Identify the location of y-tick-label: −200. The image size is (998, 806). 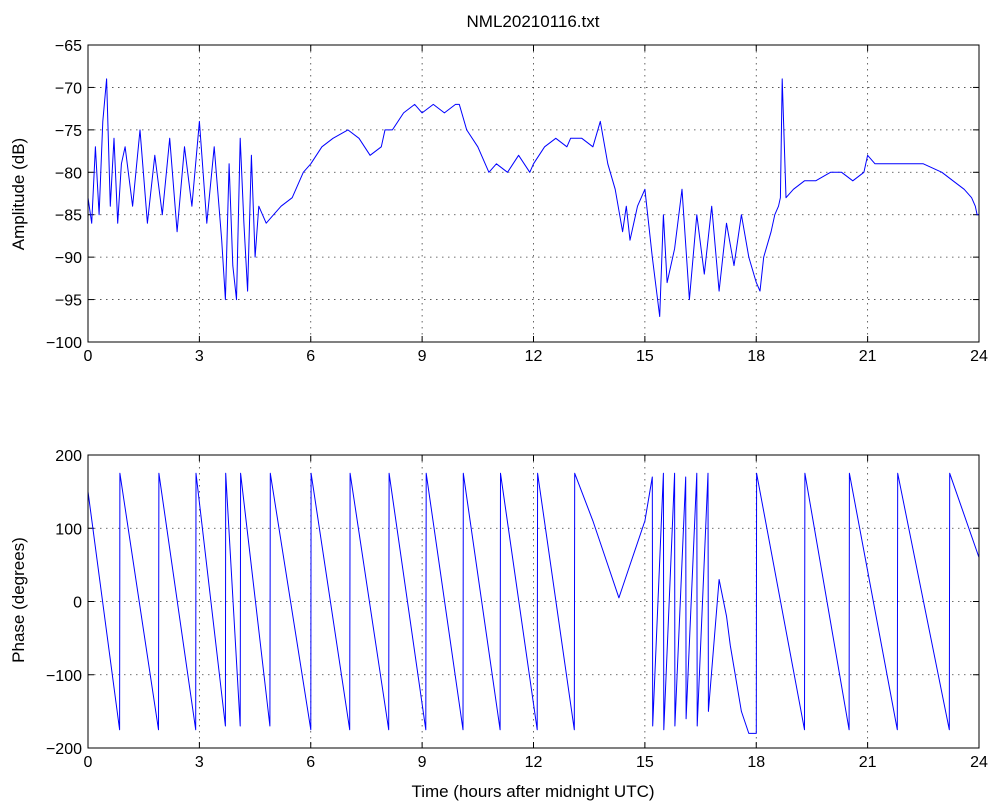
(64, 749).